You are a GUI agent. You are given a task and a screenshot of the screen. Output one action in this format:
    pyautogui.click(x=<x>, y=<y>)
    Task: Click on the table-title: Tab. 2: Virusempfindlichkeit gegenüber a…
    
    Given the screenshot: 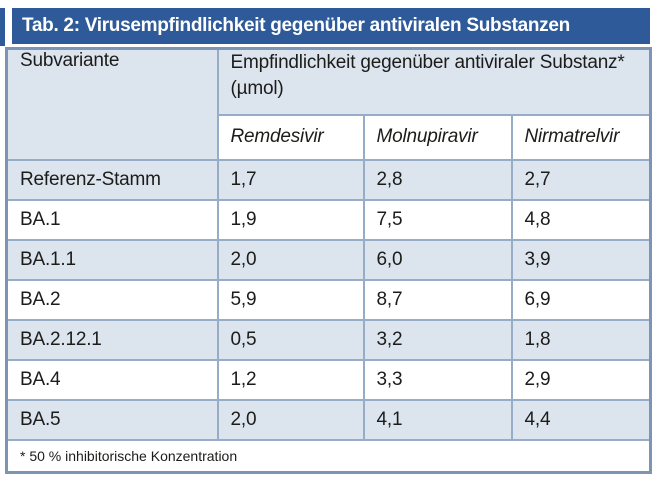 What is the action you would take?
    pyautogui.click(x=296, y=25)
    